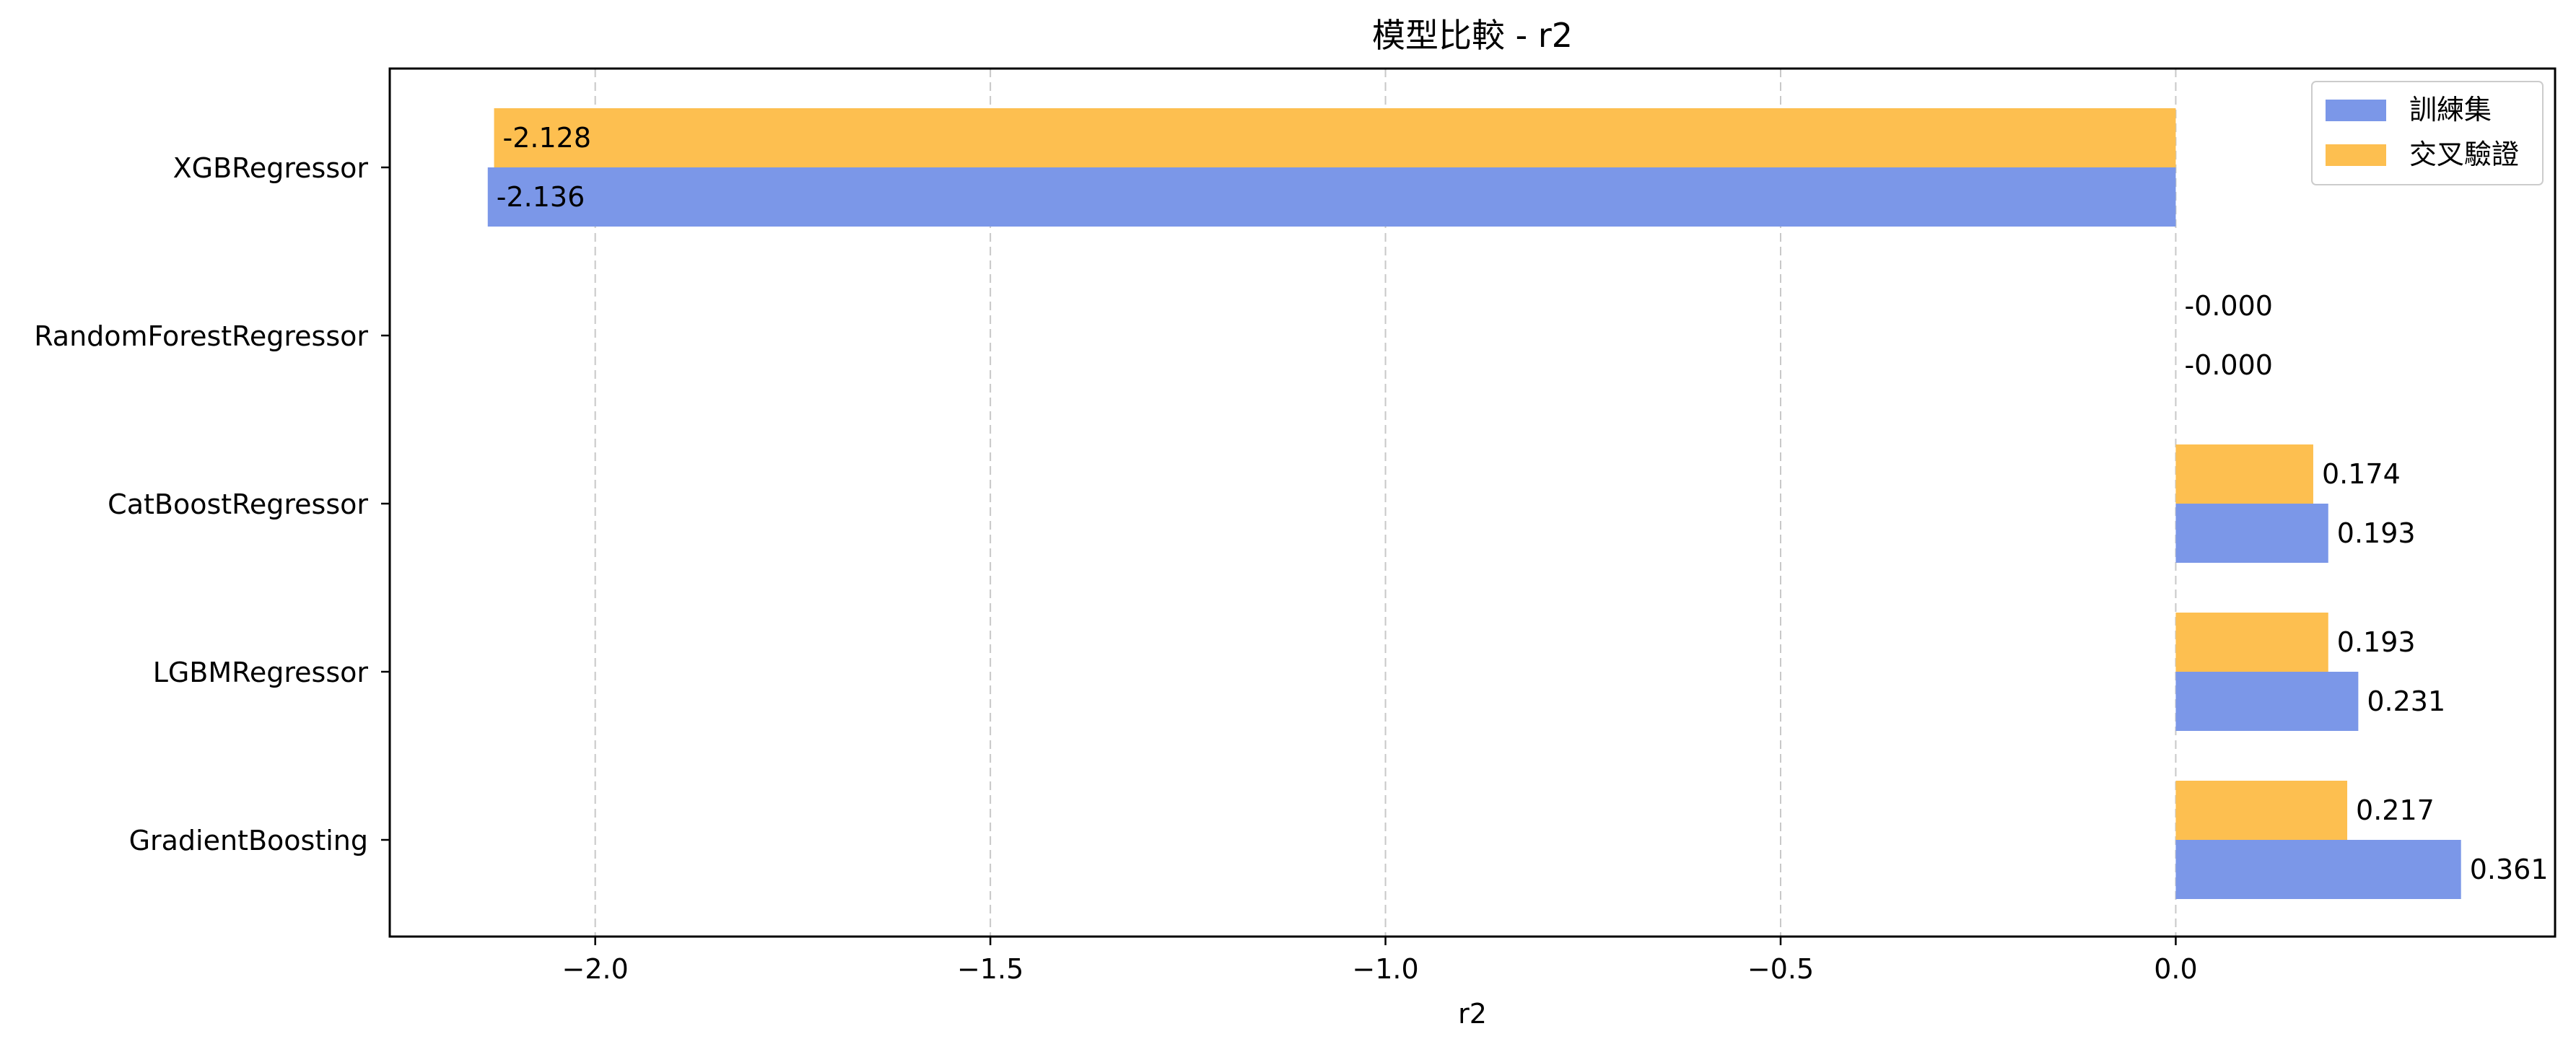 Image resolution: width=2576 pixels, height=1052 pixels. Describe the element at coordinates (547, 138) in the screenshot. I see `data-label-cv: -2.128` at that location.